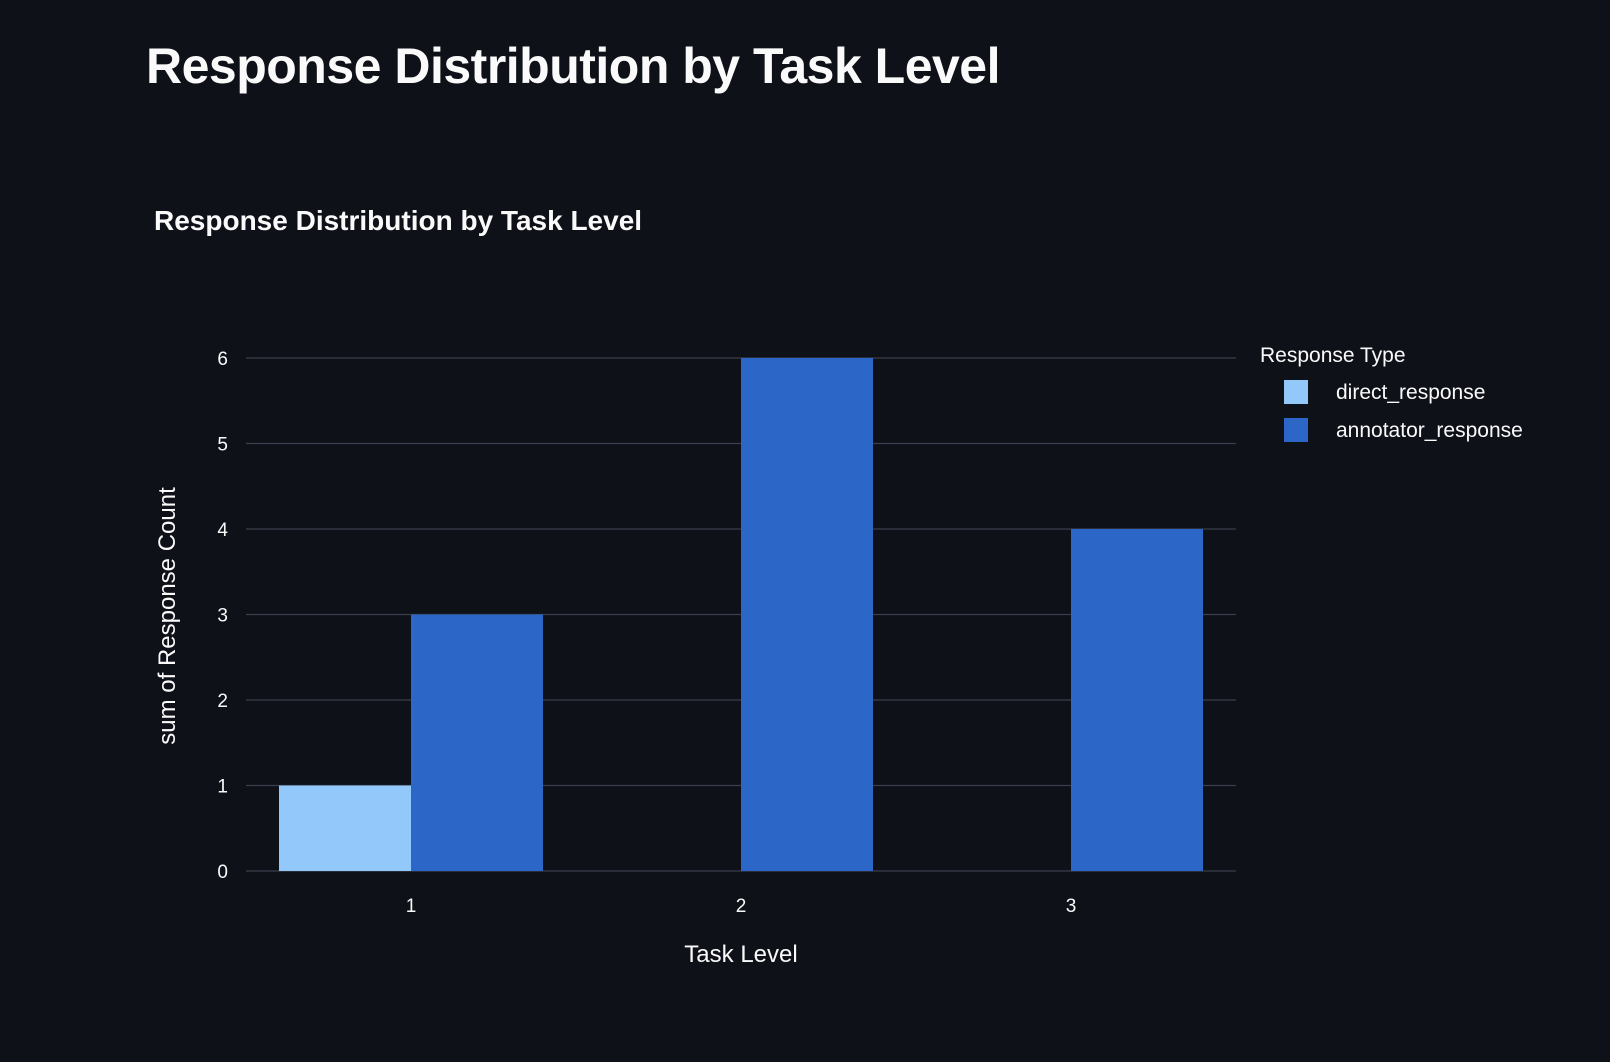 Image resolution: width=1610 pixels, height=1062 pixels. Describe the element at coordinates (1333, 355) in the screenshot. I see `legend-title: Response Type` at that location.